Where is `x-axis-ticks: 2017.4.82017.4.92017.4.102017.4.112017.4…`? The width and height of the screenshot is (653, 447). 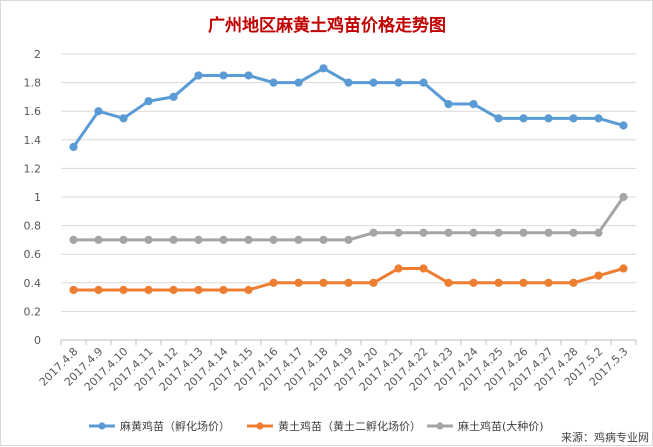
x-axis-ticks: 2017.4.82017.4.92017.4.102017.4.112017.4… is located at coordinates (337, 367).